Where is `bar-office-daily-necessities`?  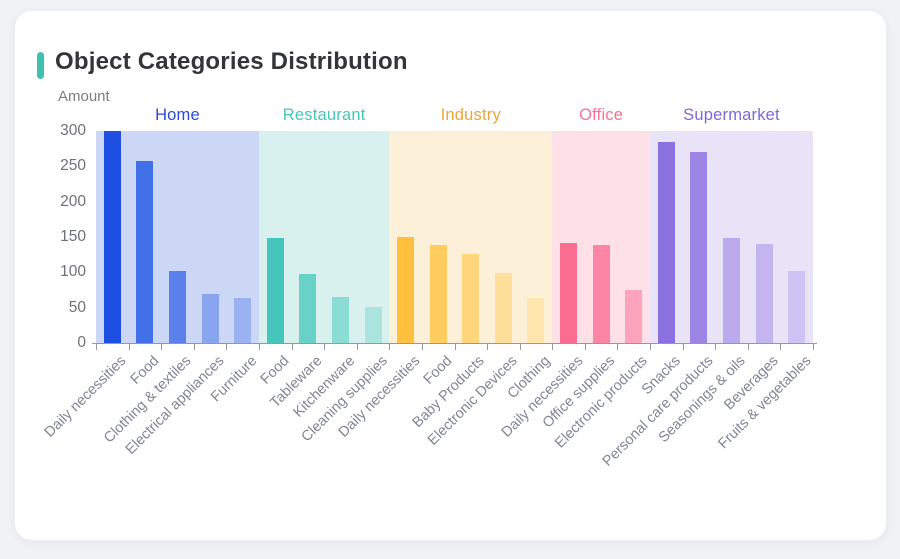
bar-office-daily-necessities is located at coordinates (569, 292).